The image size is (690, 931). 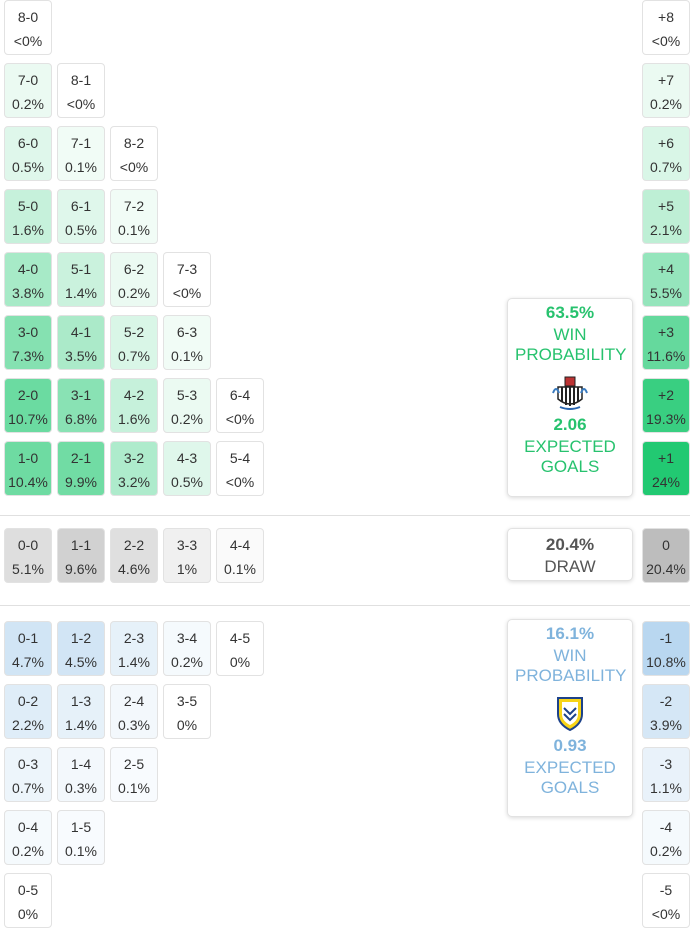 I want to click on score: +3, so click(x=666, y=332).